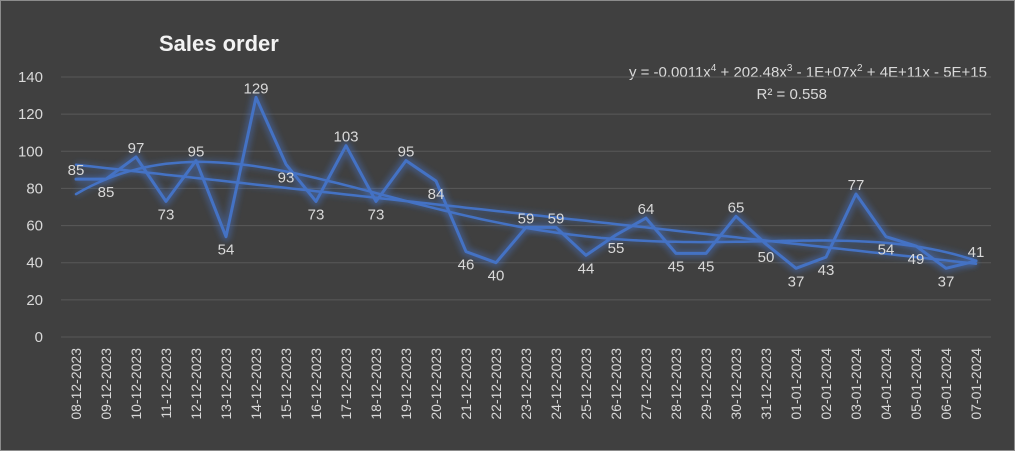  Describe the element at coordinates (106, 384) in the screenshot. I see `x-tick-label: 09-12-2023` at that location.